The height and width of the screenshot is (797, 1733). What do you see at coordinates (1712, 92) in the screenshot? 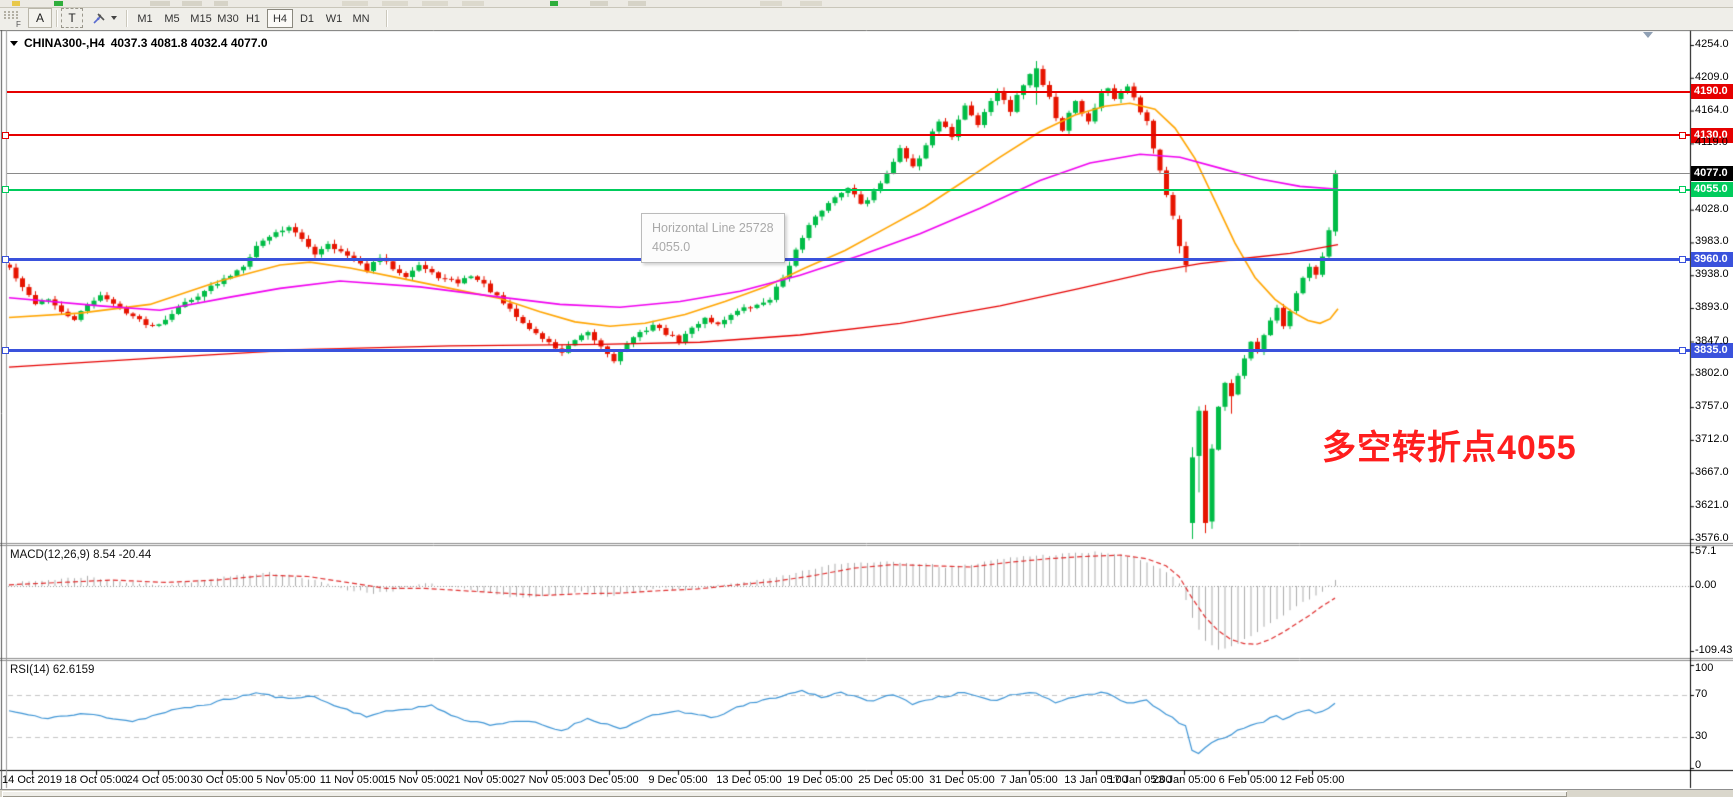
I see `price-tag-4190.0: 4190.0` at bounding box center [1712, 92].